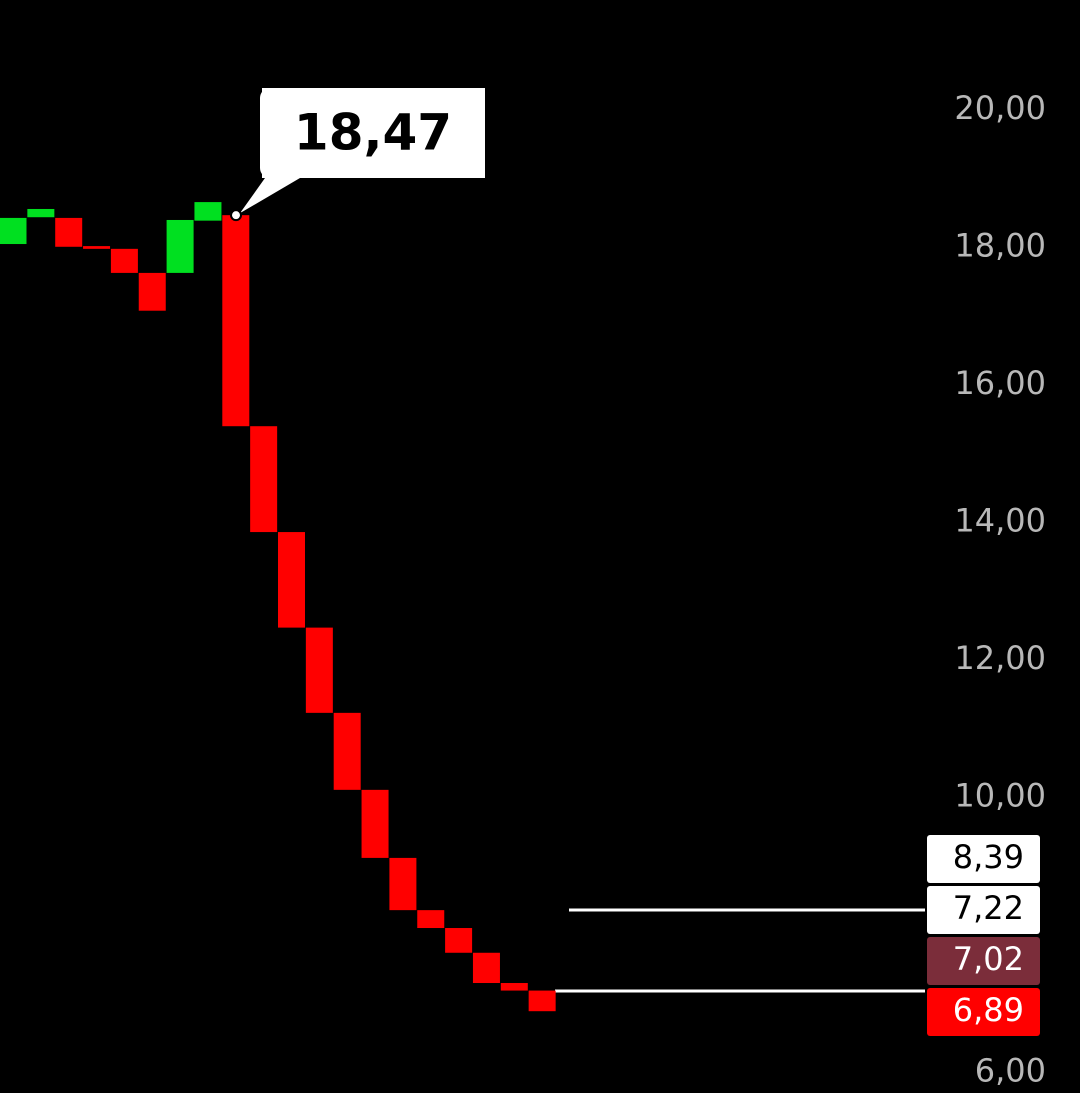  What do you see at coordinates (988, 959) in the screenshot?
I see `price-label: 7,02` at bounding box center [988, 959].